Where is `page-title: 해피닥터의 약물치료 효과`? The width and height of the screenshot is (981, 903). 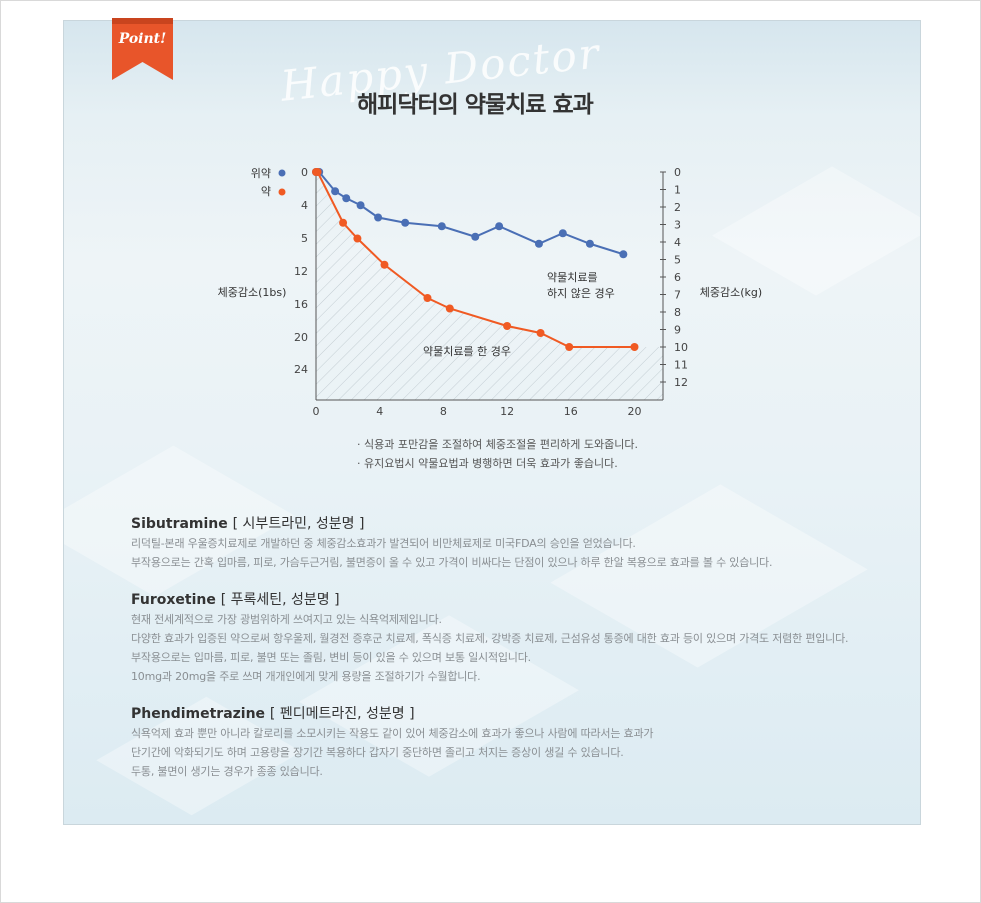
page-title: 해피닥터의 약물치료 효과 is located at coordinates (475, 105).